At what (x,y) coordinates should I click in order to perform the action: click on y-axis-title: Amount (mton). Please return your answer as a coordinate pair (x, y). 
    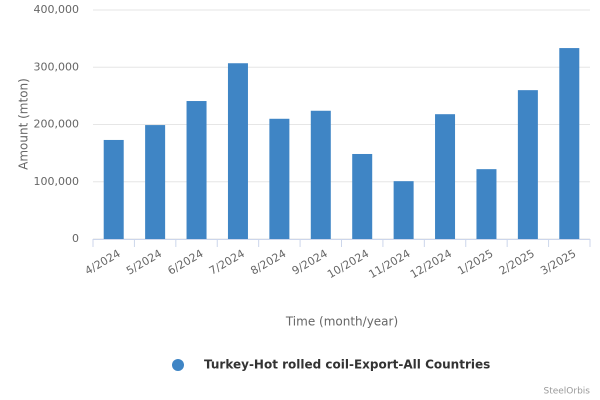
    Looking at the image, I should click on (24, 124).